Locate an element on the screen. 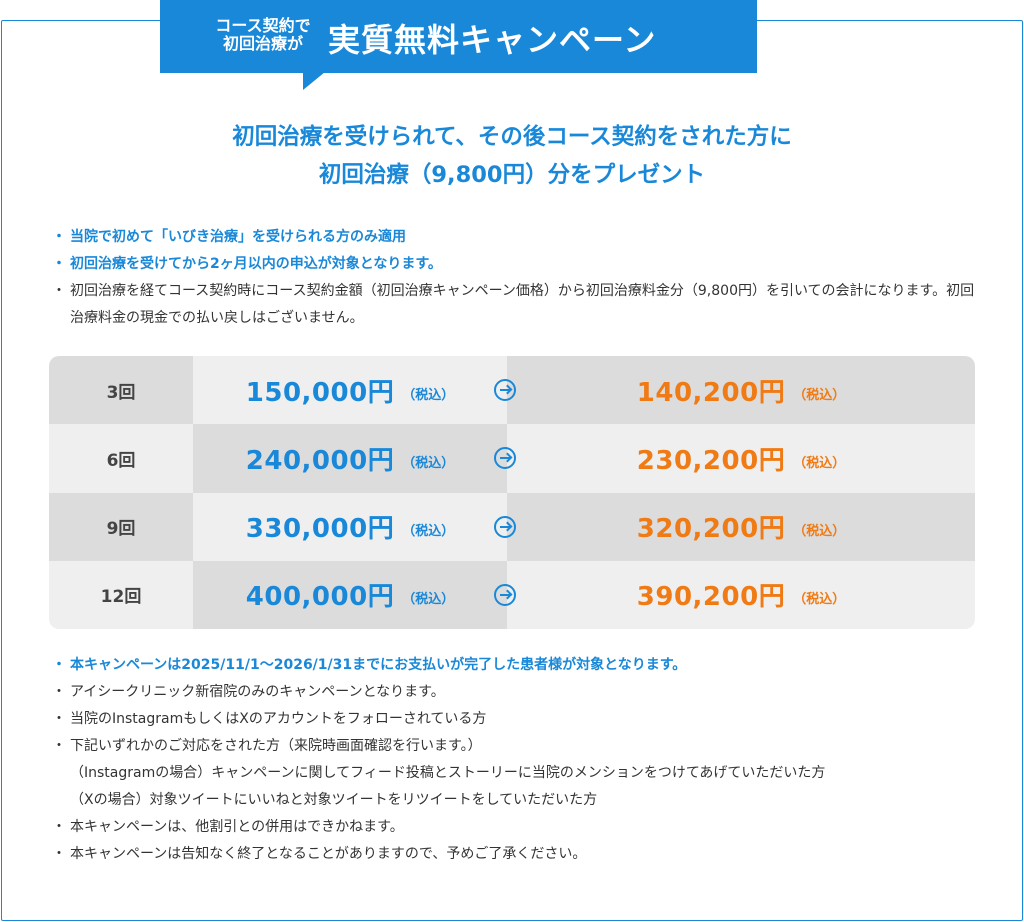 The height and width of the screenshot is (922, 1024). price-row: 12回 400,000円 （税込） 390,200円 （税込） is located at coordinates (512, 594).